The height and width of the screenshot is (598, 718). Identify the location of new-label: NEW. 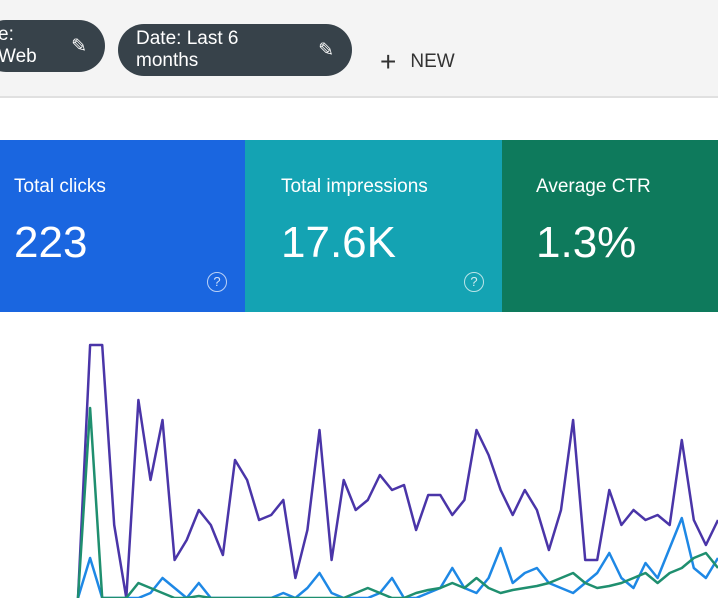
(432, 61).